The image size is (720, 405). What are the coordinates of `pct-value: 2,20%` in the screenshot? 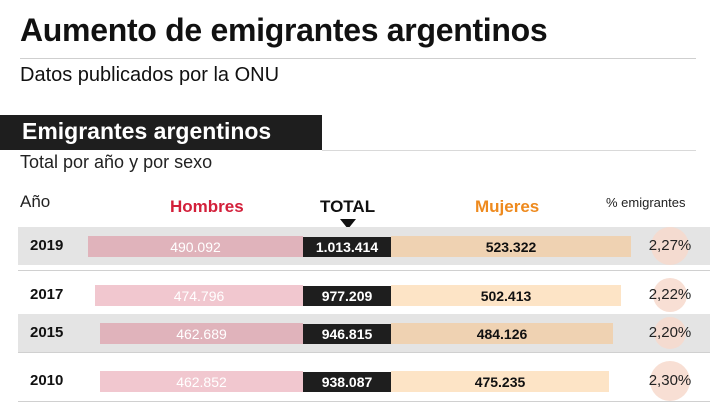 It's located at (670, 332).